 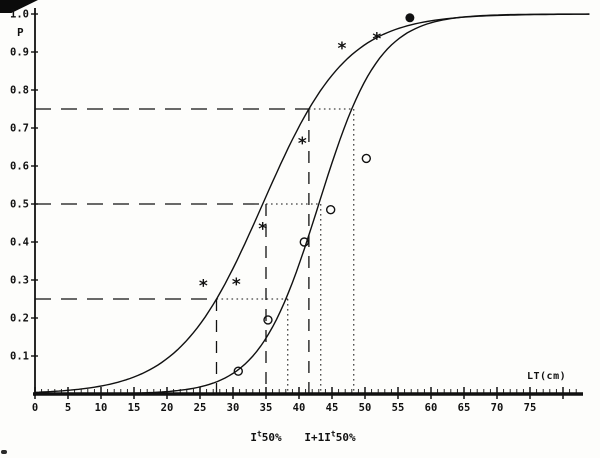 What do you see at coordinates (19, 281) in the screenshot?
I see `y-tick-label: 0.3` at bounding box center [19, 281].